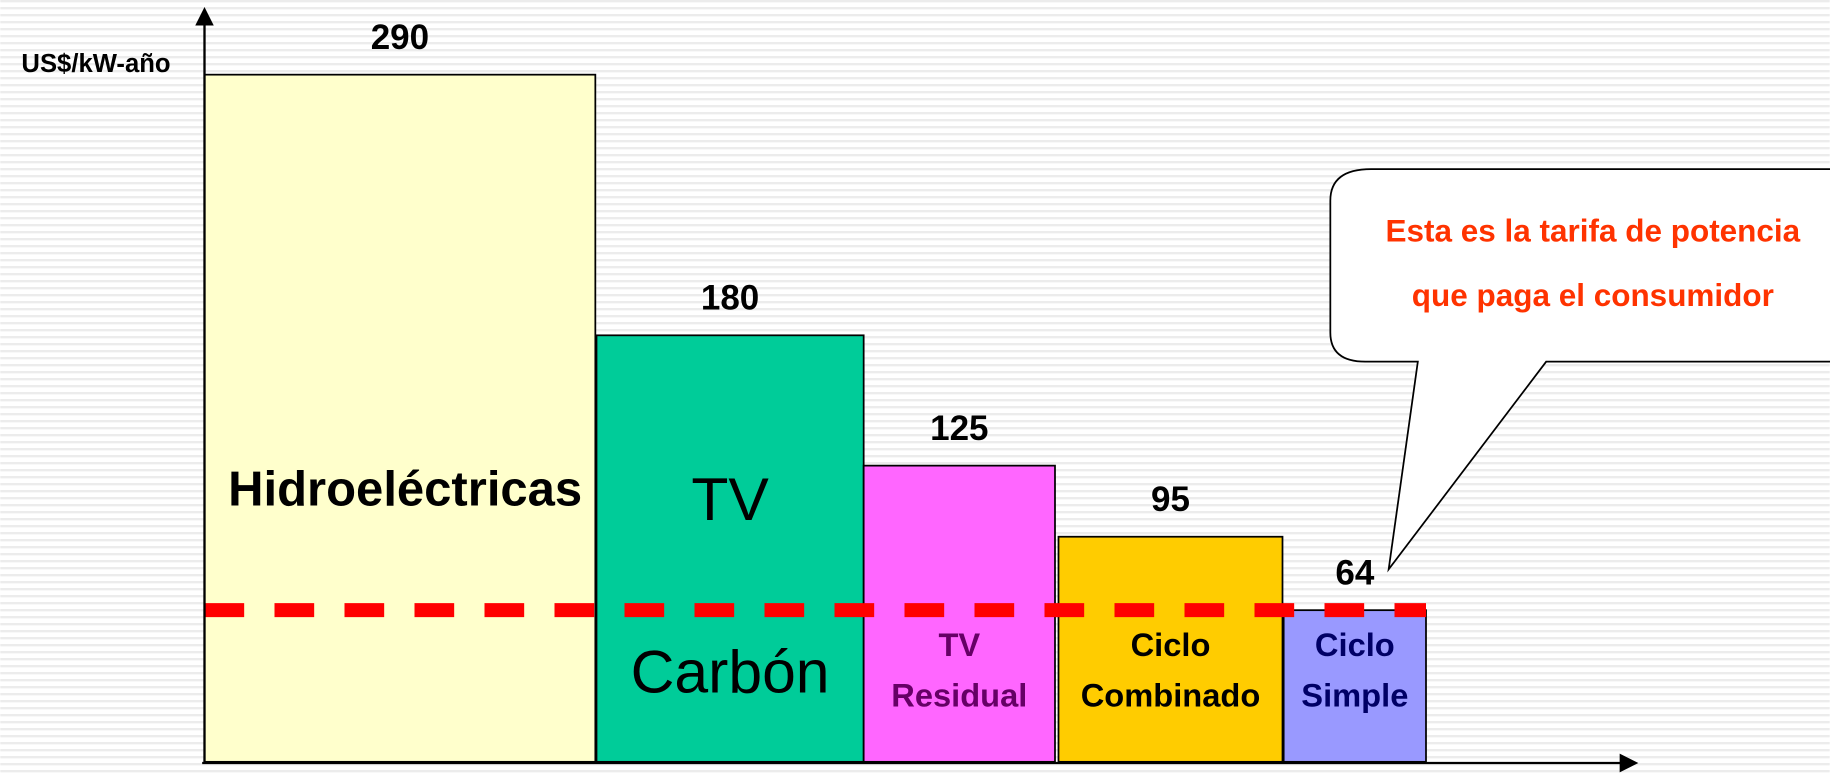 The width and height of the screenshot is (1830, 777). What do you see at coordinates (730, 672) in the screenshot?
I see `category-label: Carbón` at bounding box center [730, 672].